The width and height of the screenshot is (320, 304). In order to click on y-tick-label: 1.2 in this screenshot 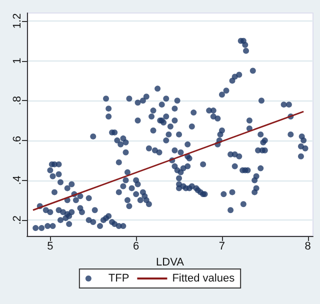, I will do `click(18, 21)`.